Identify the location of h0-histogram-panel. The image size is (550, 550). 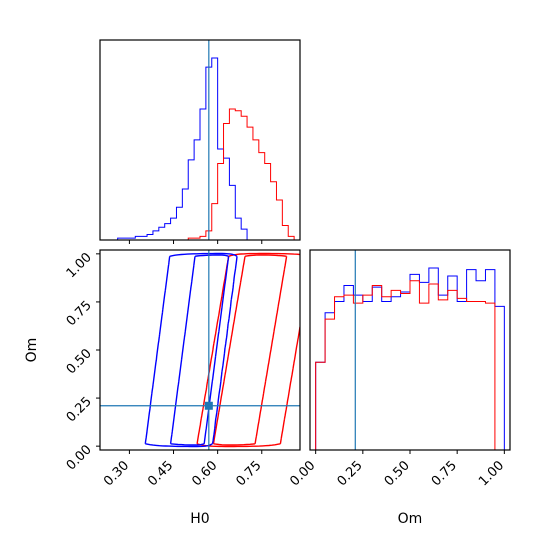
(200, 141).